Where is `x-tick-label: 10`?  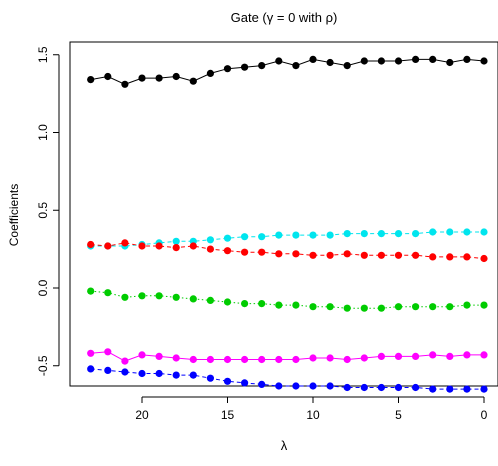
x-tick-label: 10 is located at coordinates (313, 415).